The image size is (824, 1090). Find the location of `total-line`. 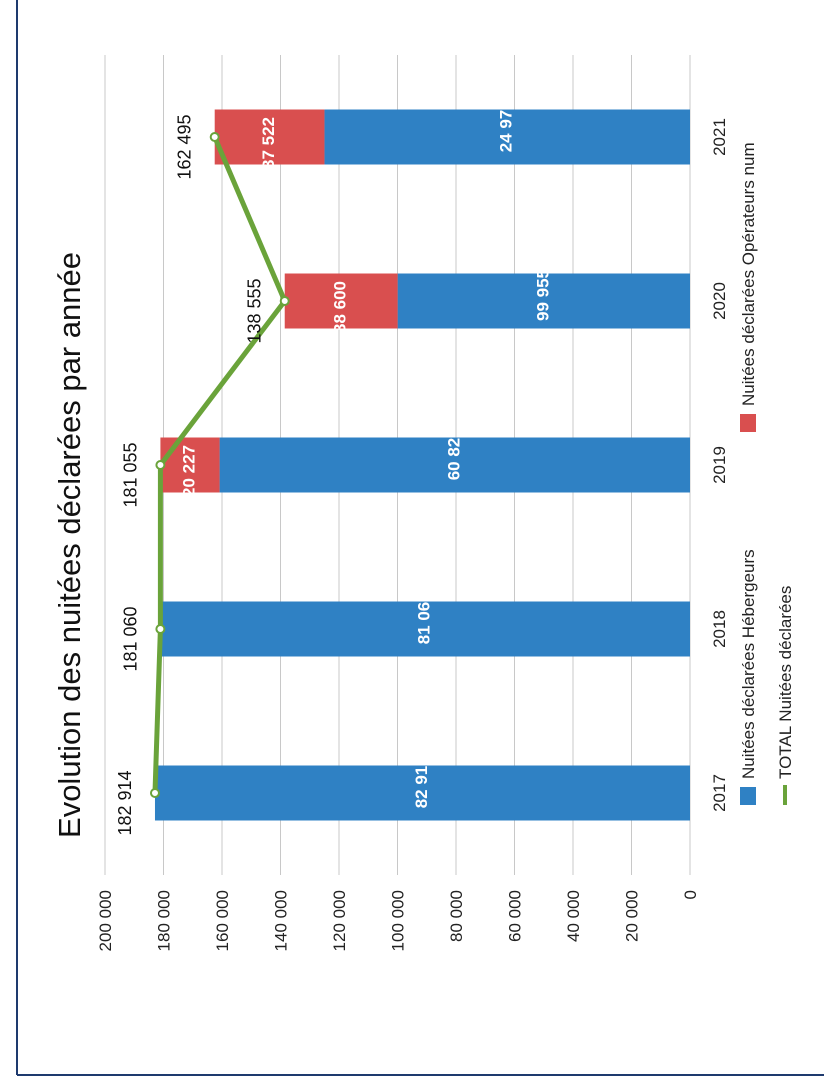

total-line is located at coordinates (219, 465).